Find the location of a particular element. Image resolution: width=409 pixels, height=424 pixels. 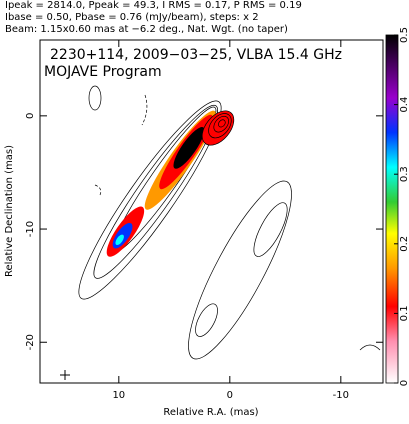

colorbar-tick-label: 0.3 is located at coordinates (404, 174).